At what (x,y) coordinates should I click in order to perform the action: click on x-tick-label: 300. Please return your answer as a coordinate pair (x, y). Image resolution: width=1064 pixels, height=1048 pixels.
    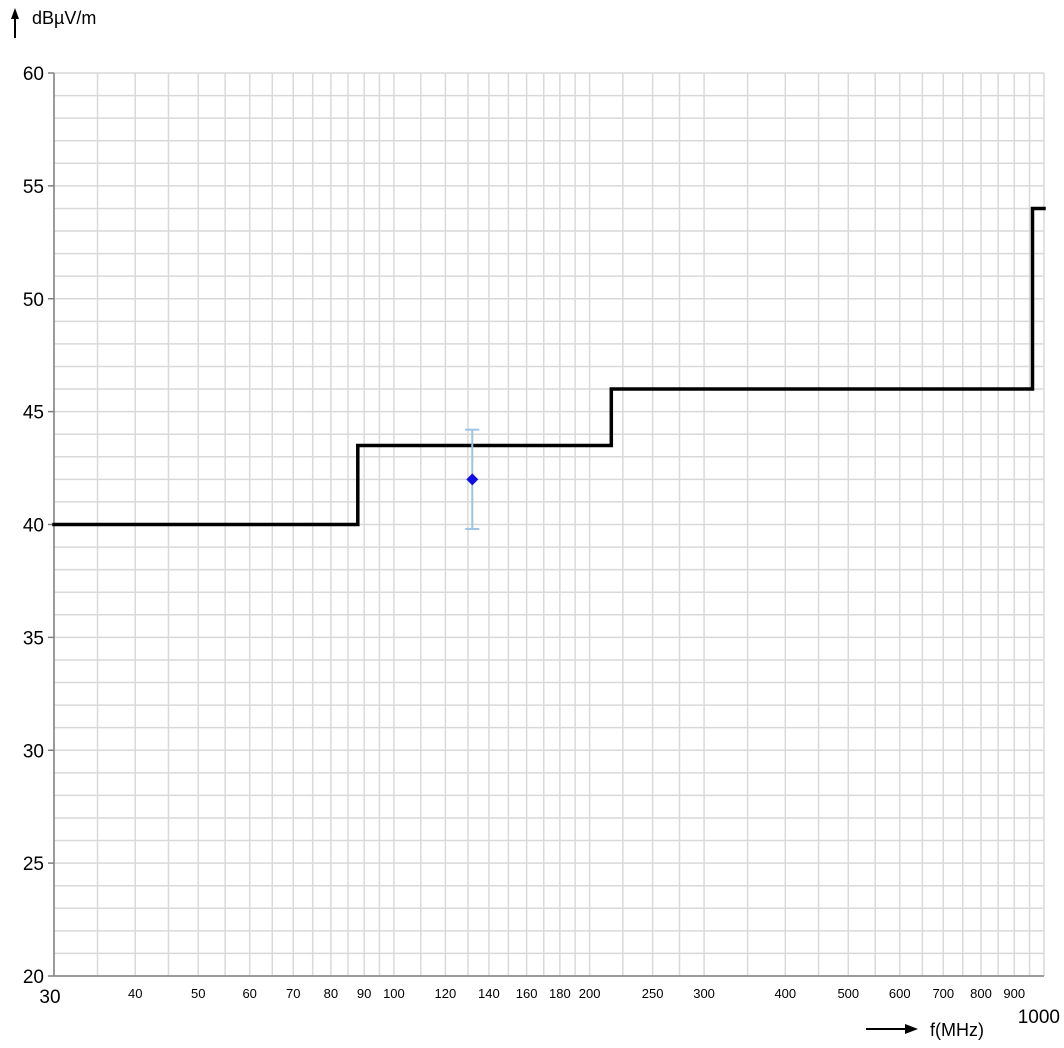
    Looking at the image, I should click on (704, 993).